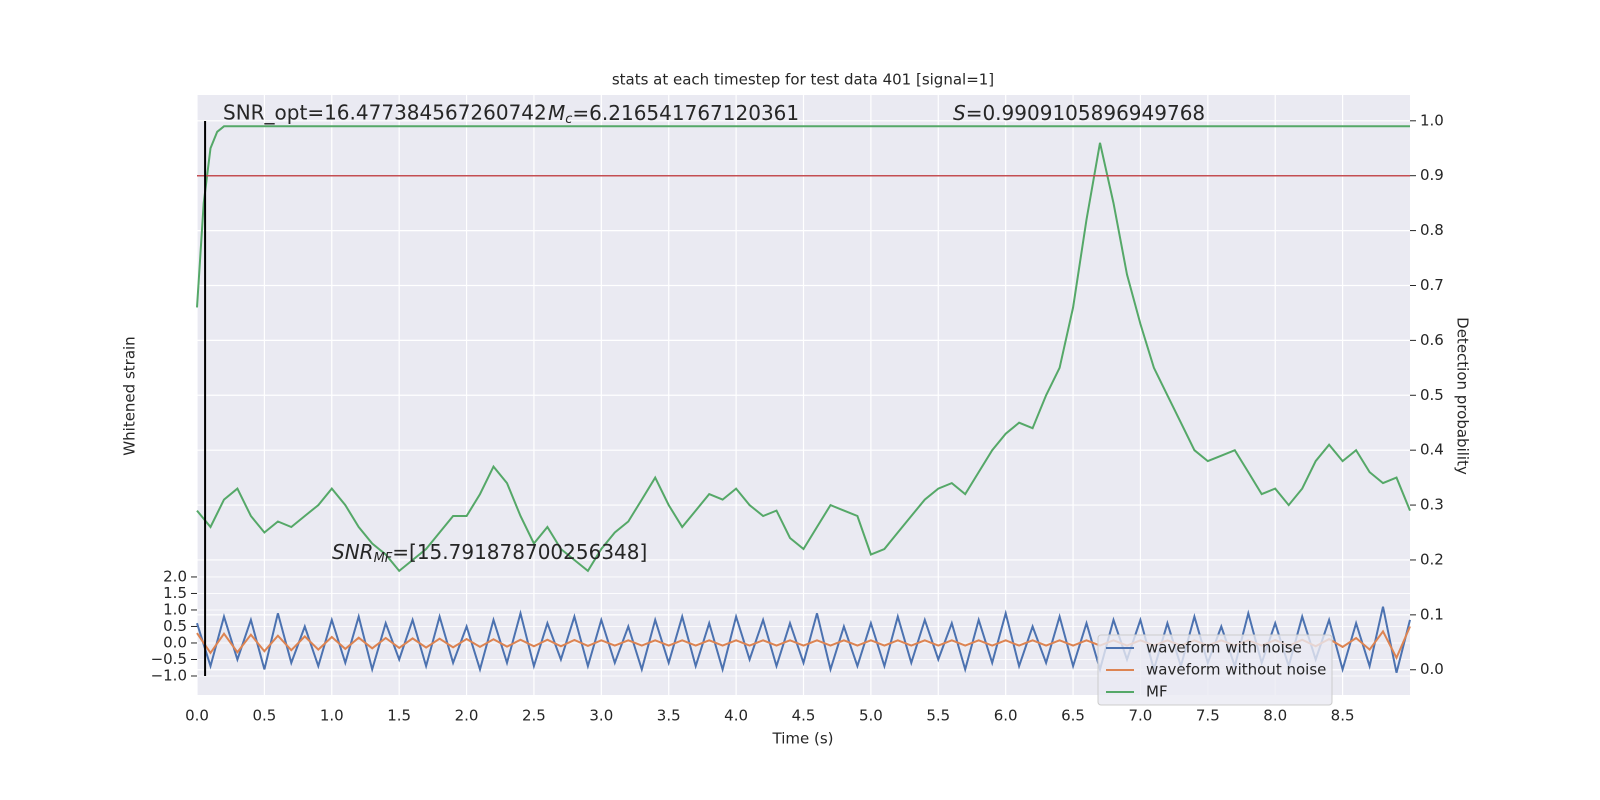  What do you see at coordinates (332, 716) in the screenshot?
I see `x-tick-label: 1.0` at bounding box center [332, 716].